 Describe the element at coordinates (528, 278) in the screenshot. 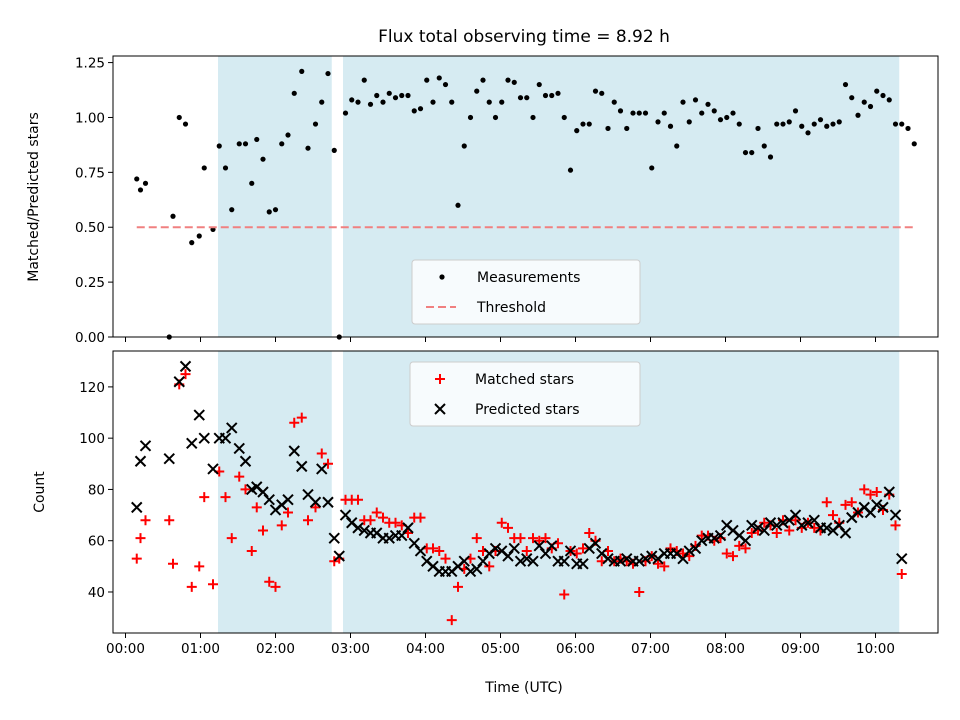

I see `legend-label: Measurements` at that location.